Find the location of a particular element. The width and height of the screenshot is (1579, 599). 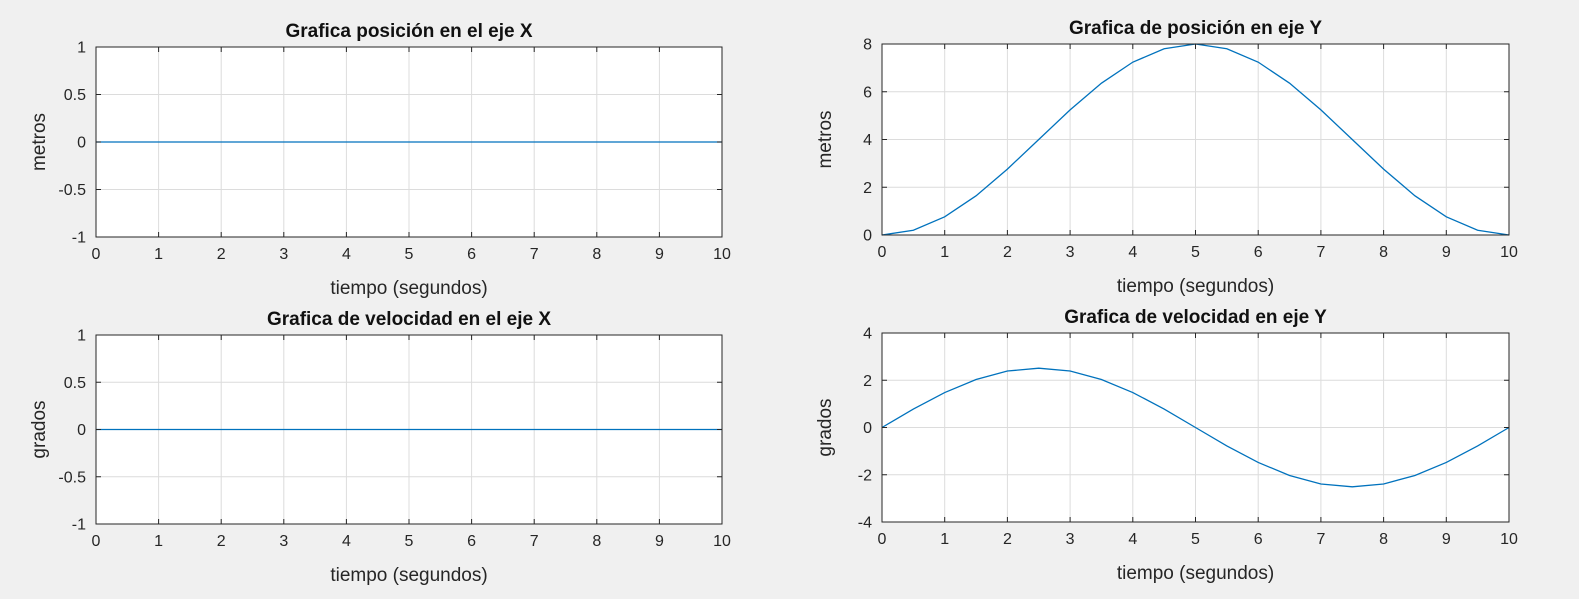

y-tick-label: 6 is located at coordinates (867, 92).